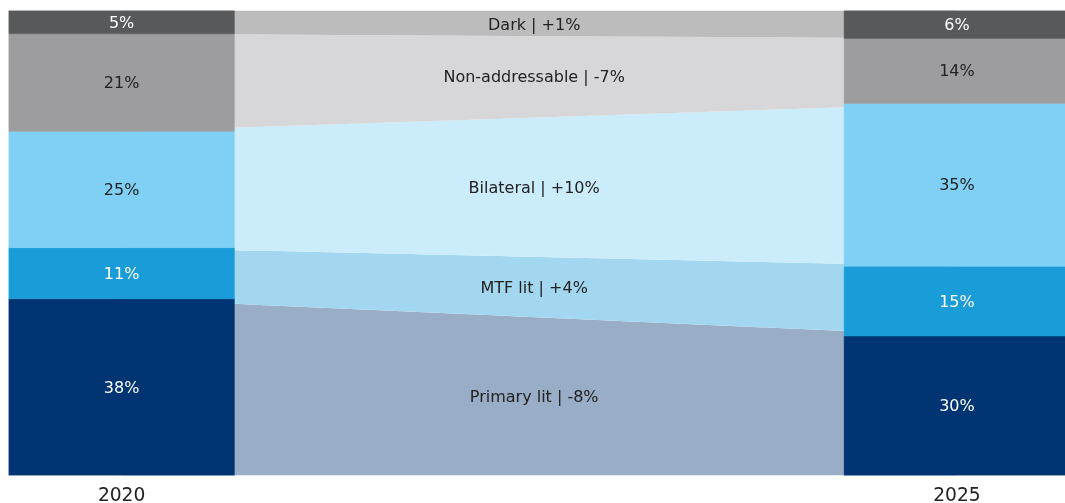  What do you see at coordinates (957, 24) in the screenshot?
I see `data-label: 6%` at bounding box center [957, 24].